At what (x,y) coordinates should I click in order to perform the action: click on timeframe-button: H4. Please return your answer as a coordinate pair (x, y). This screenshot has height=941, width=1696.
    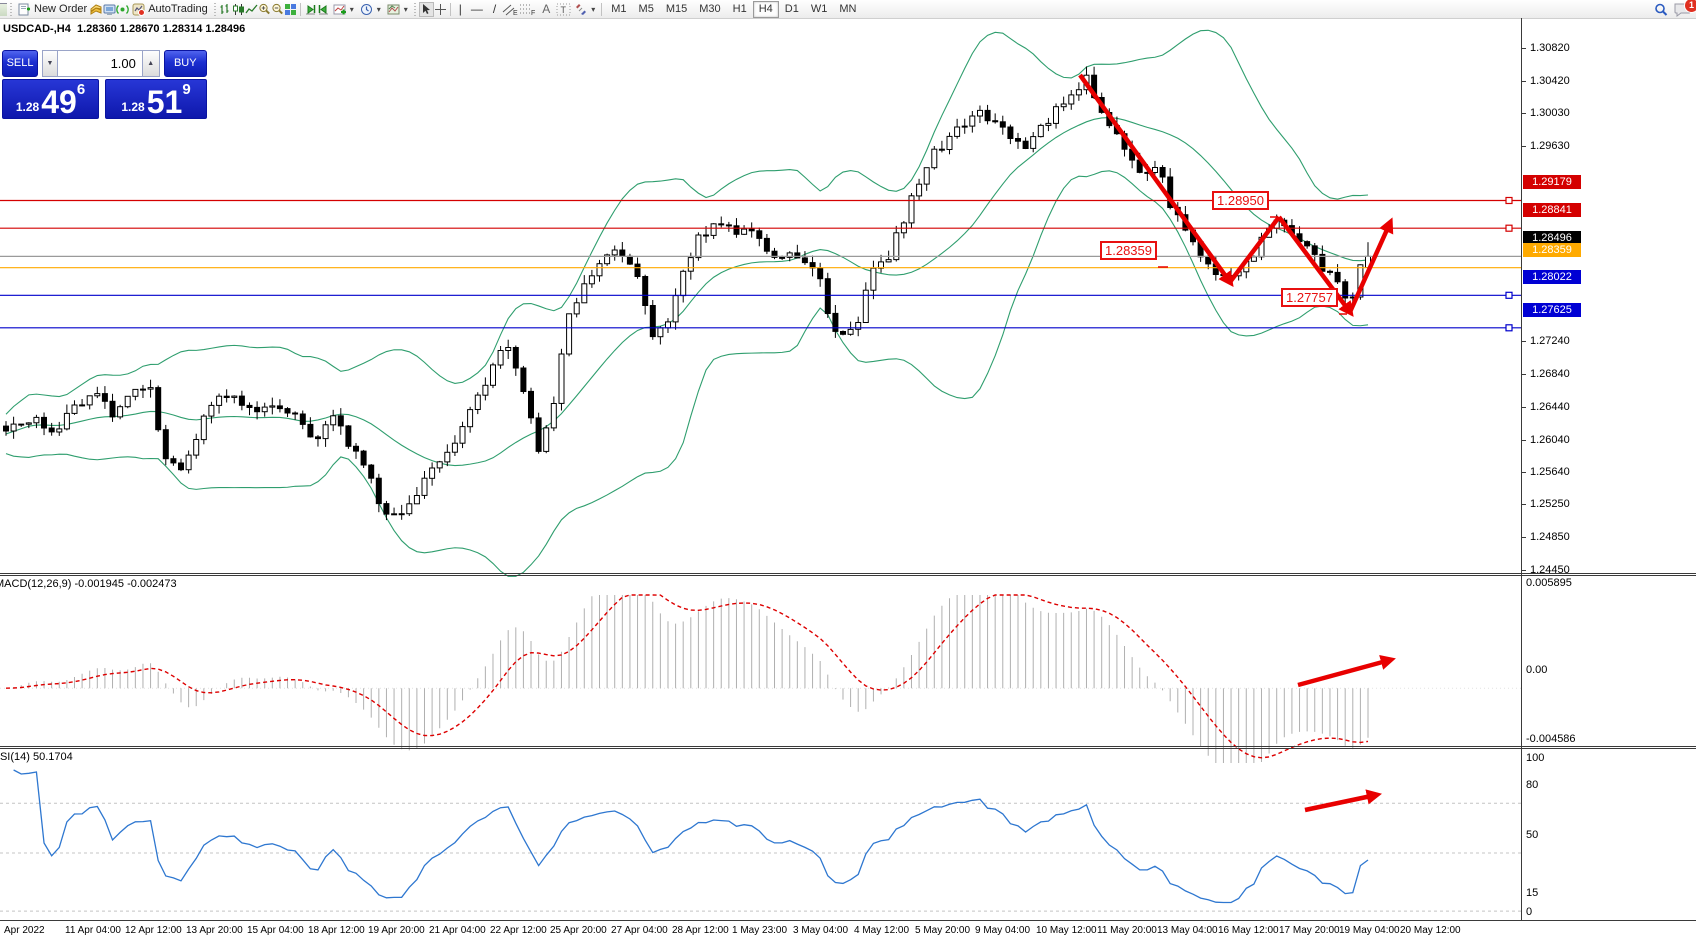
    Looking at the image, I should click on (765, 9).